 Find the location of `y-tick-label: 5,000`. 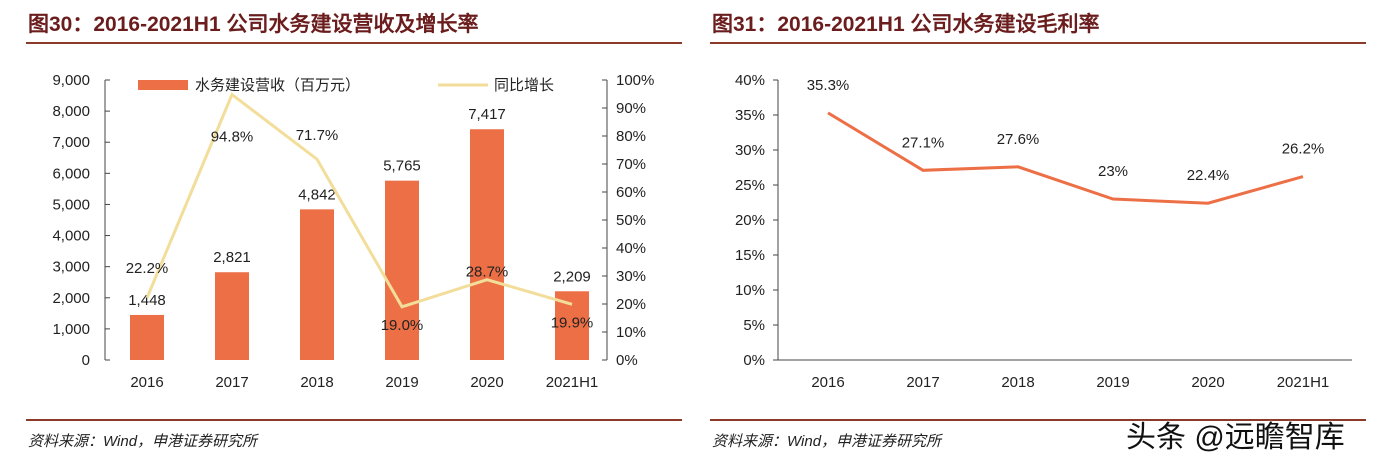

y-tick-label: 5,000 is located at coordinates (71, 204).